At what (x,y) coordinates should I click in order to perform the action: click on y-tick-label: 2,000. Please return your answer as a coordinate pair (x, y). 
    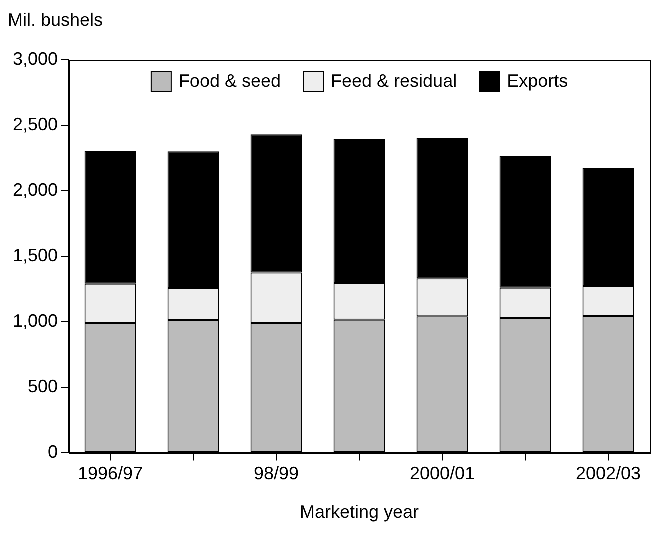
    Looking at the image, I should click on (35, 190).